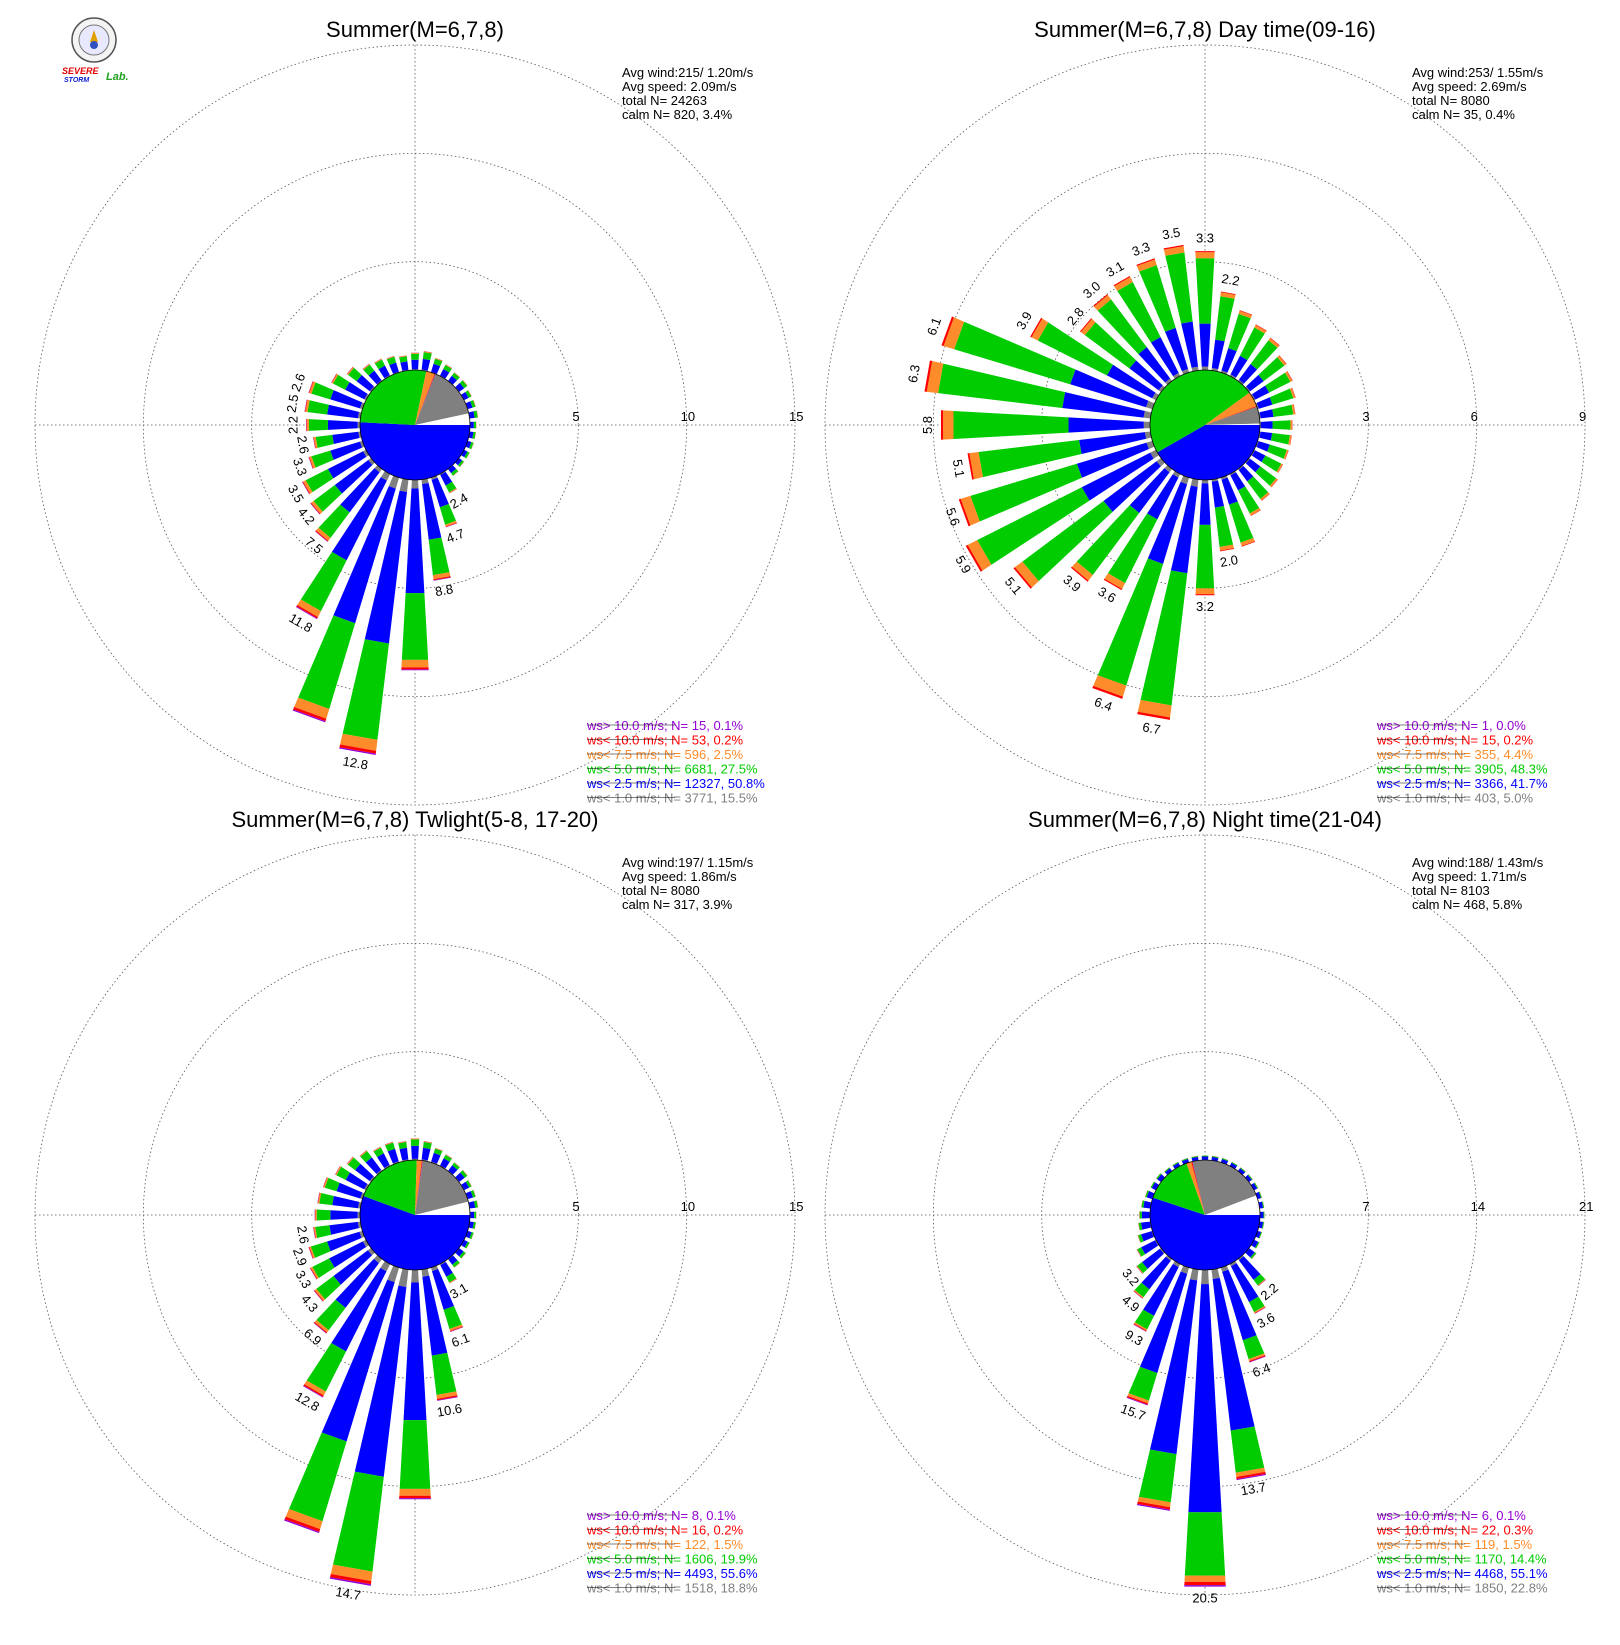 Image resolution: width=1620 pixels, height=1645 pixels. What do you see at coordinates (672, 1588) in the screenshot?
I see `legend-entry-6: ws< 1.0 m/s; N= 1518, 18.8%` at bounding box center [672, 1588].